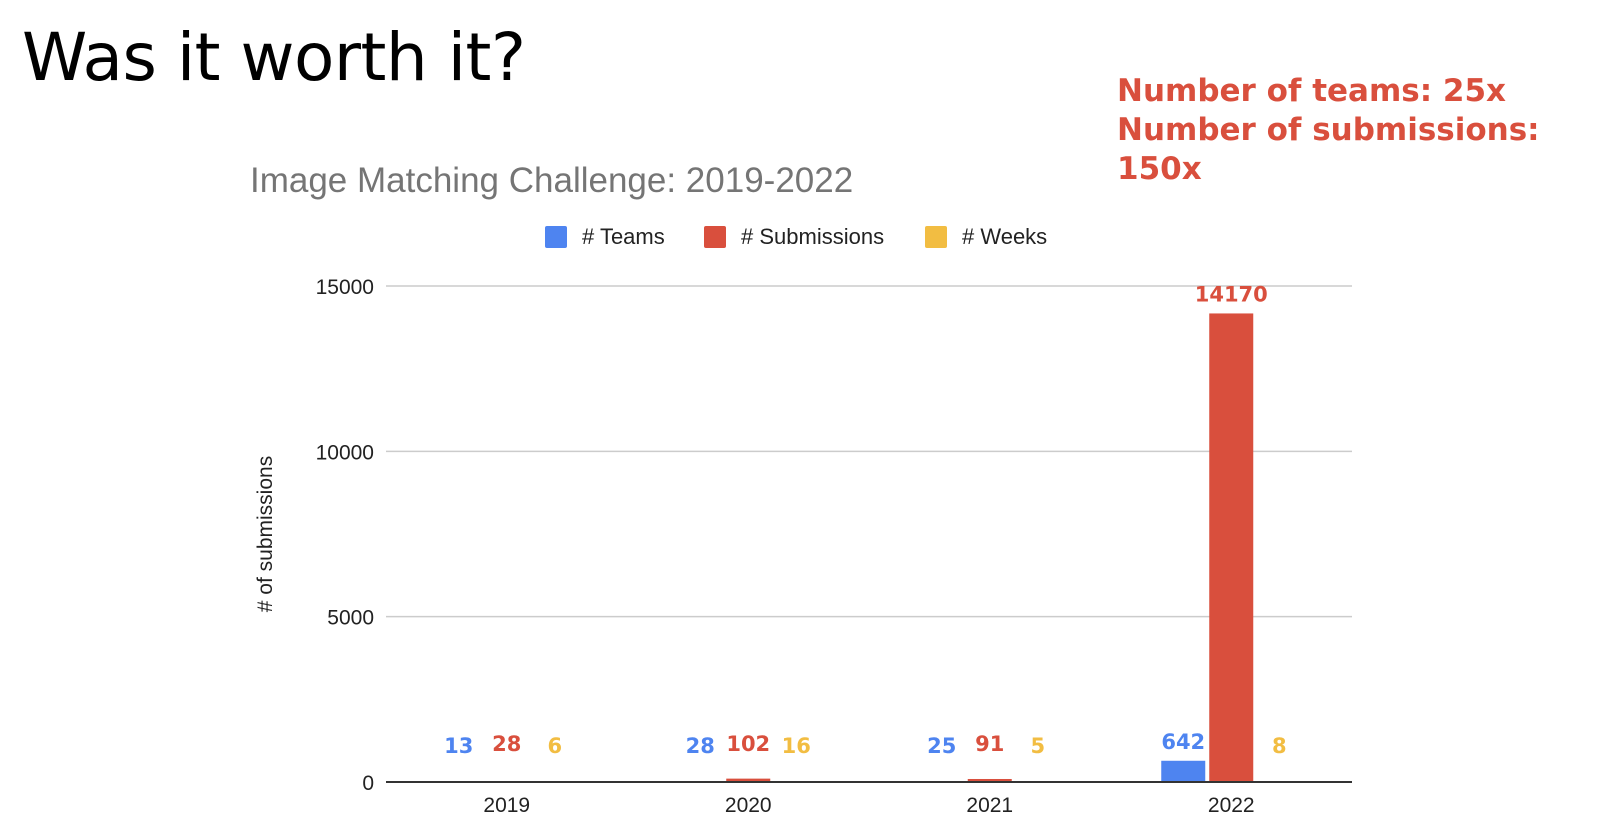 Image resolution: width=1606 pixels, height=824 pixels. What do you see at coordinates (274, 57) in the screenshot?
I see `slide-title: Was it worth it?` at bounding box center [274, 57].